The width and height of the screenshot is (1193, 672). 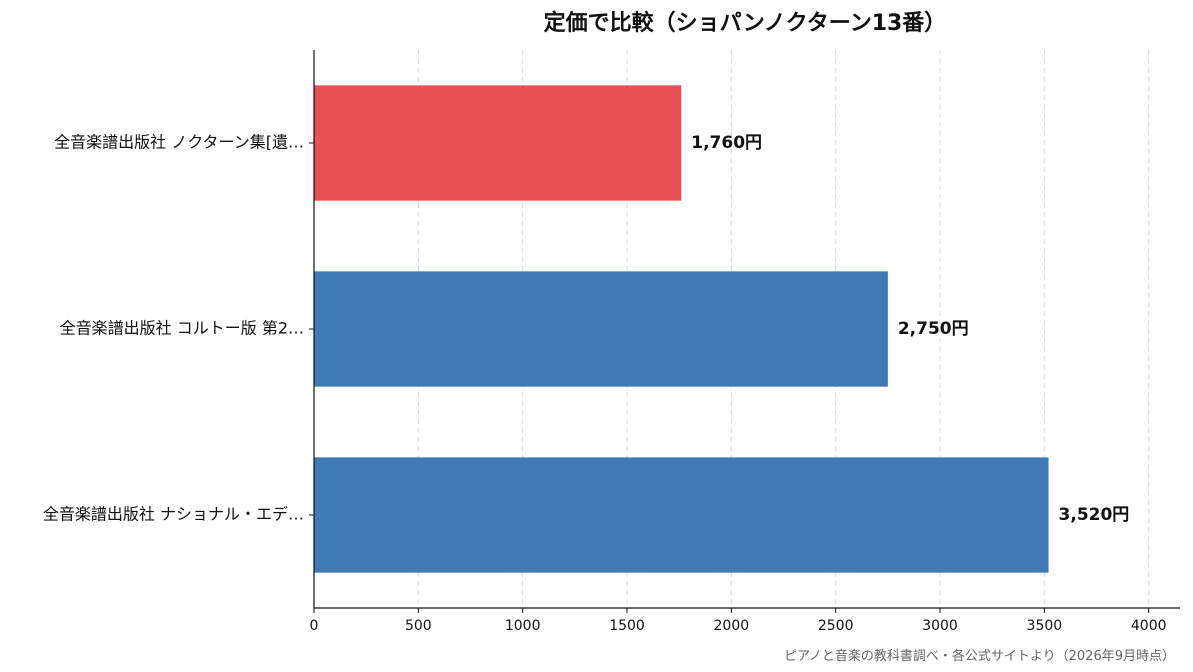 What do you see at coordinates (940, 626) in the screenshot?
I see `x-tick-label-3000: 3000` at bounding box center [940, 626].